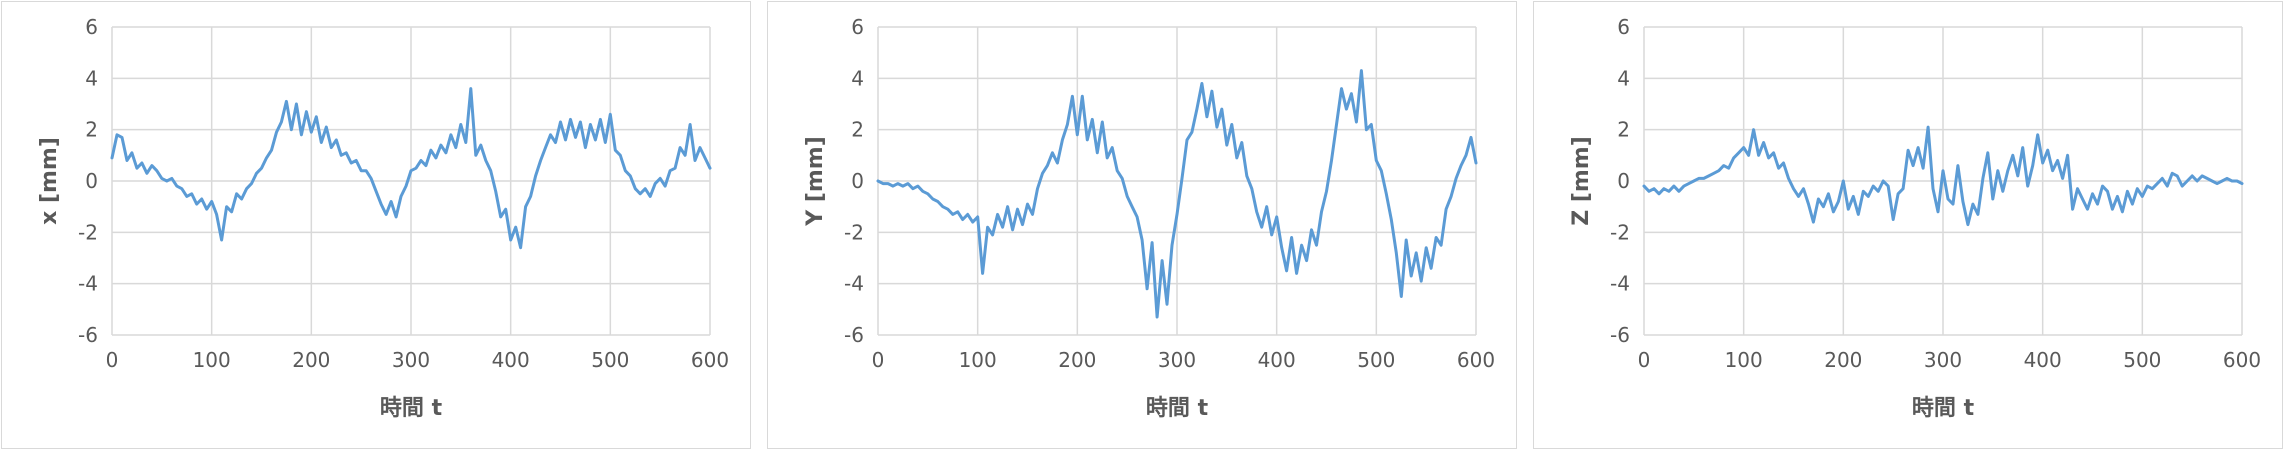 The height and width of the screenshot is (452, 2284). What do you see at coordinates (1943, 176) in the screenshot?
I see `series-line-z` at bounding box center [1943, 176].